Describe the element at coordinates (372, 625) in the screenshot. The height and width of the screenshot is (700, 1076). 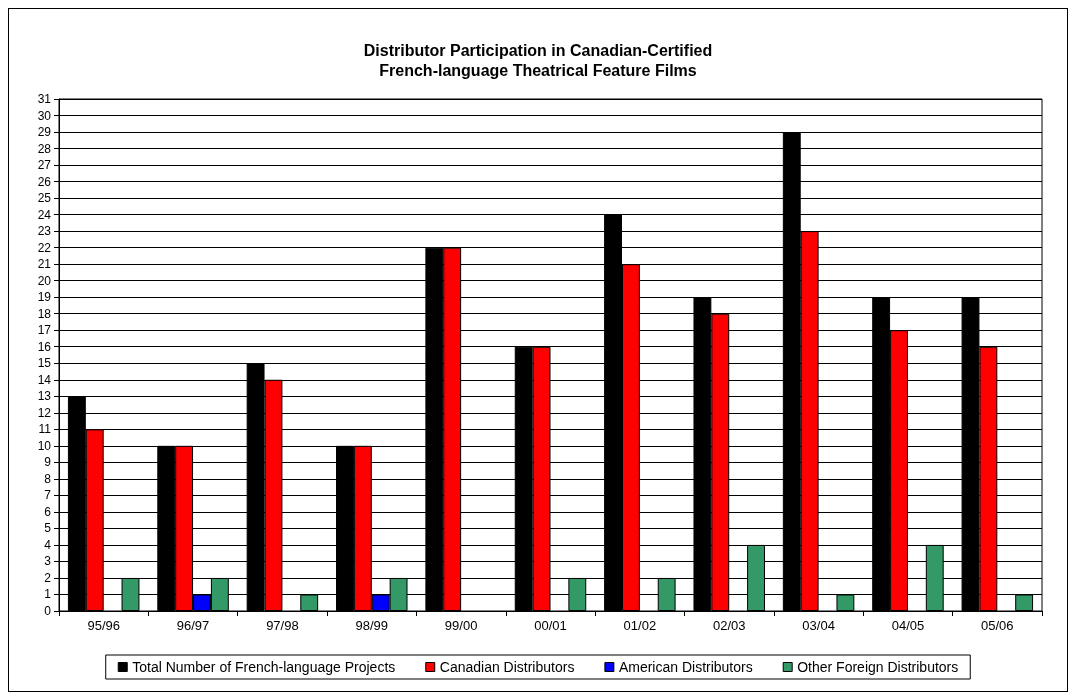
I see `x-tick-label: 98/99` at that location.